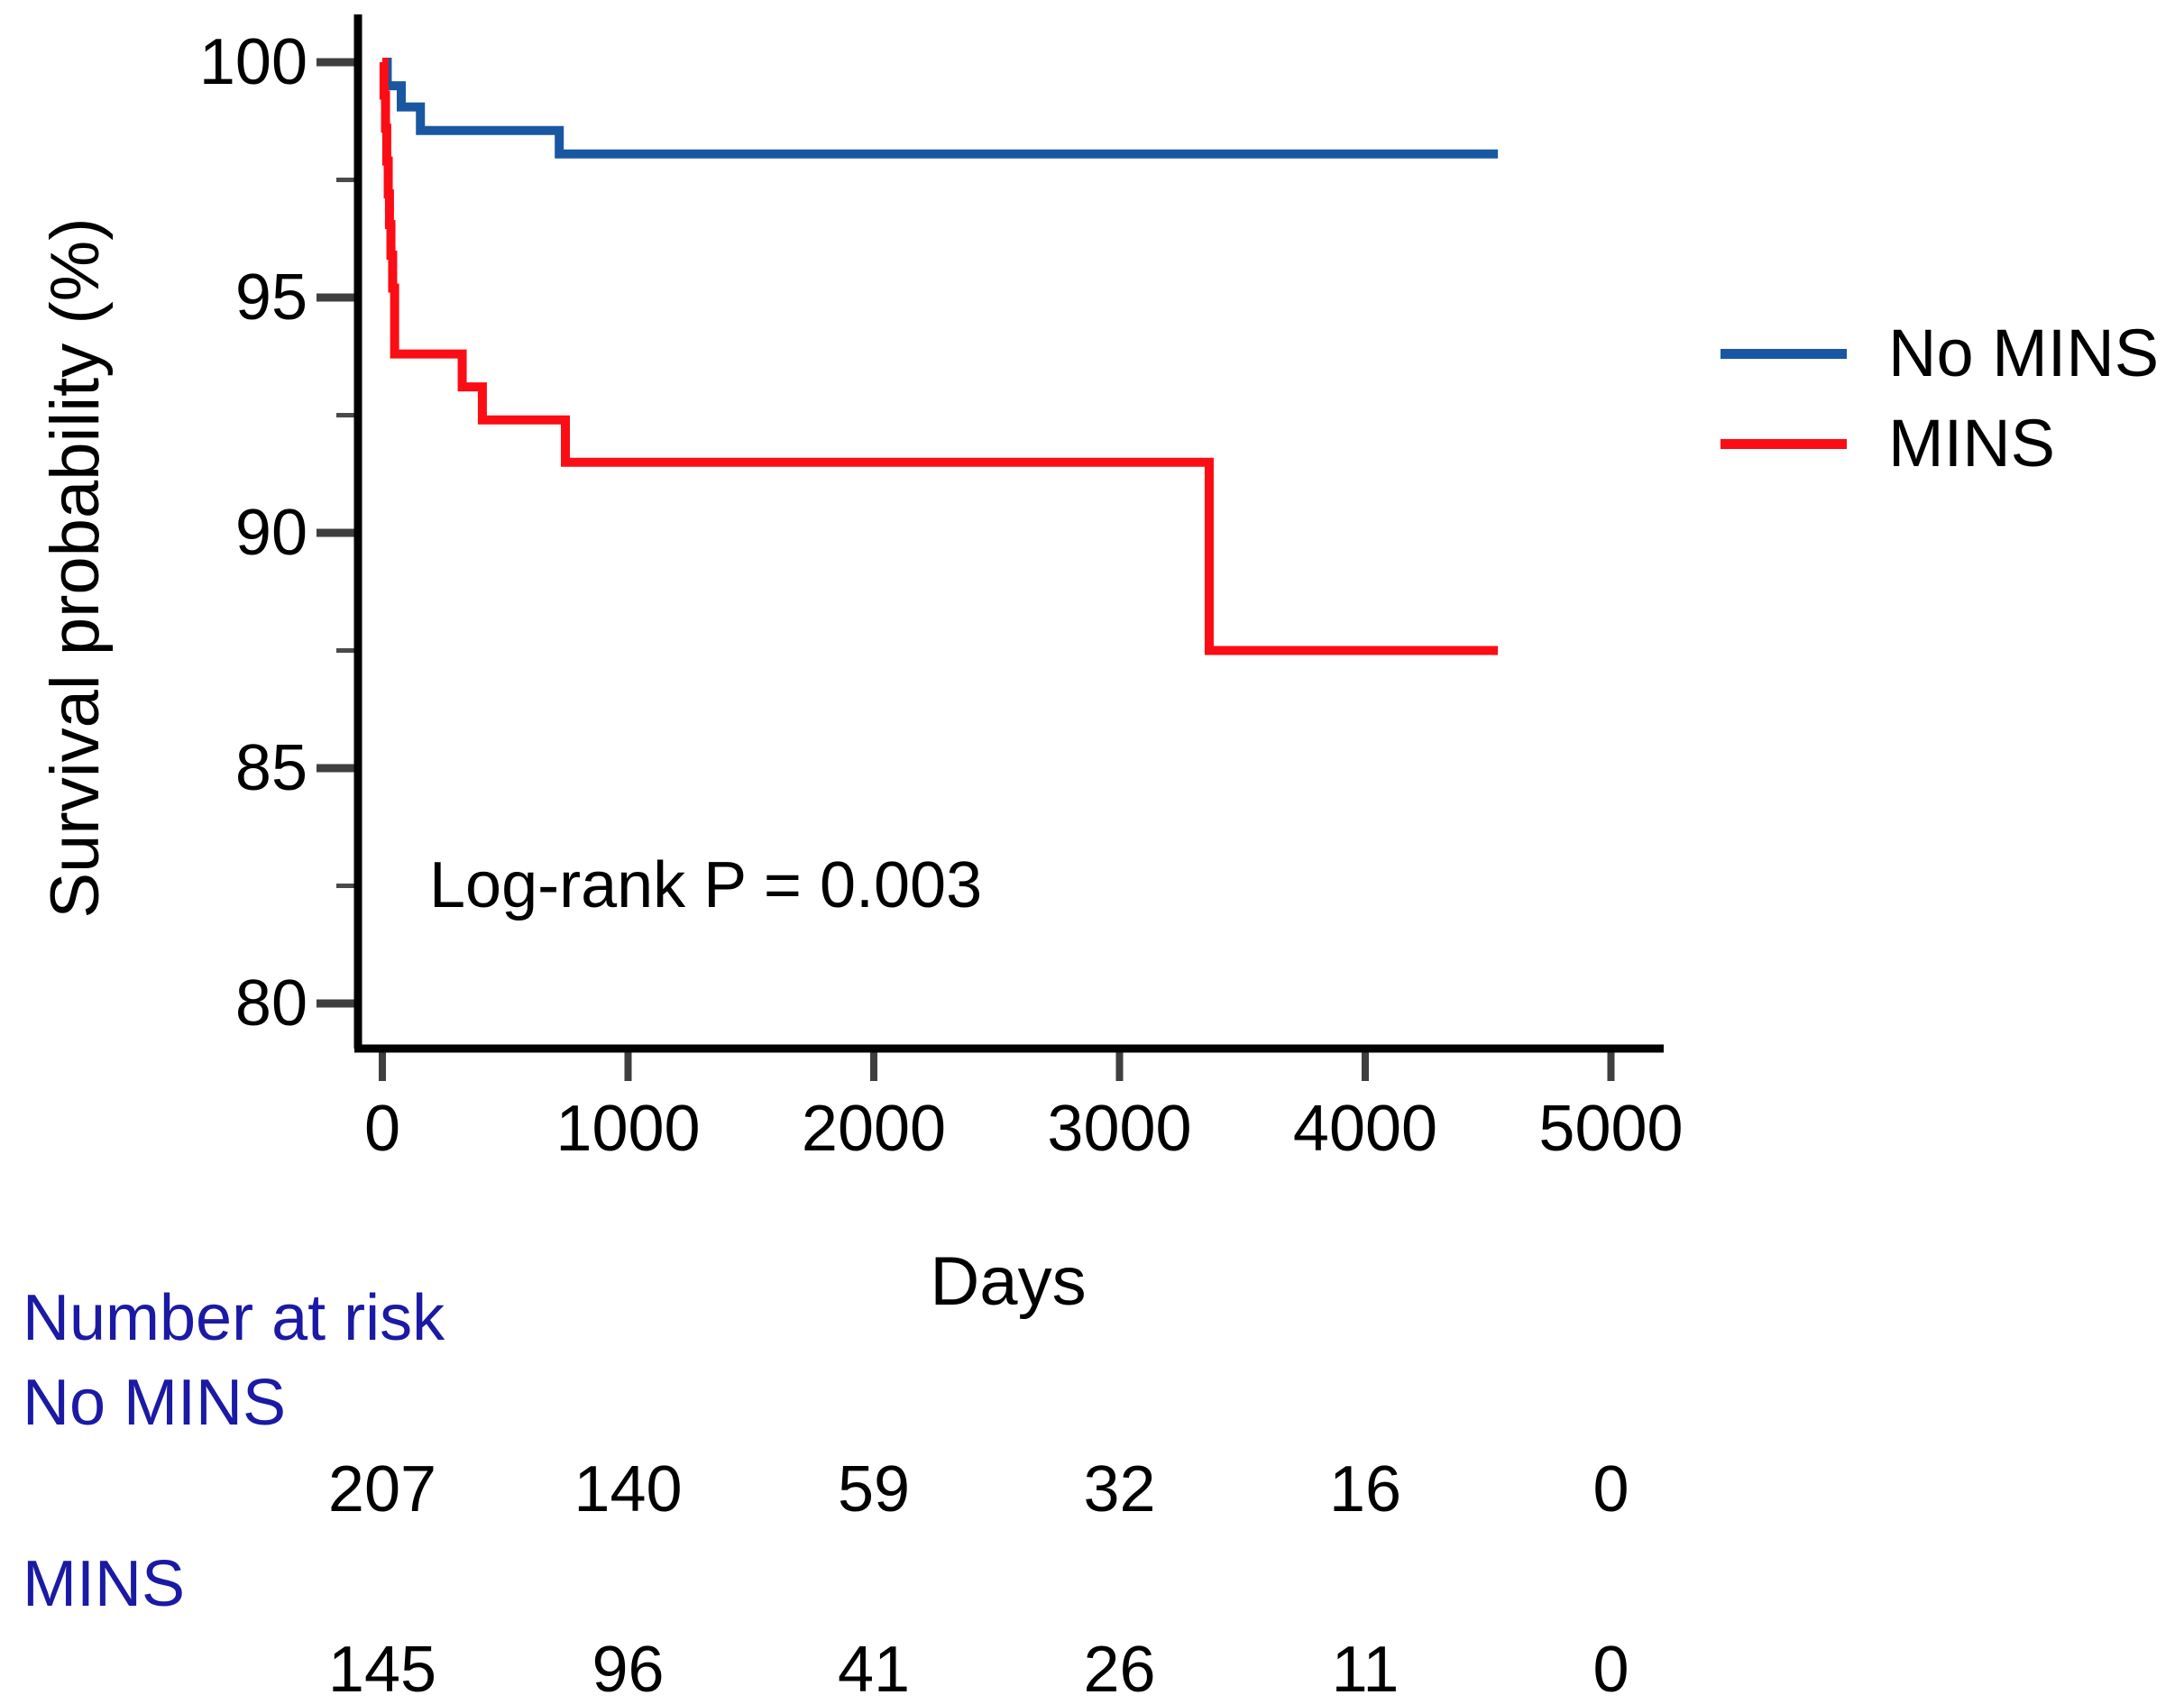  What do you see at coordinates (1365, 1669) in the screenshot?
I see `risk-count: 11` at bounding box center [1365, 1669].